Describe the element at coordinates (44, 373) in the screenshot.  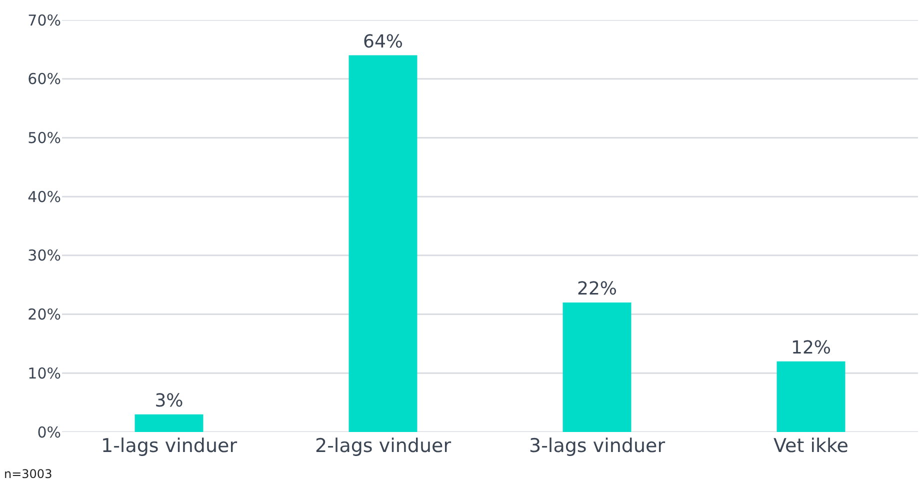
I see `y-tick-label: 10%` at that location.